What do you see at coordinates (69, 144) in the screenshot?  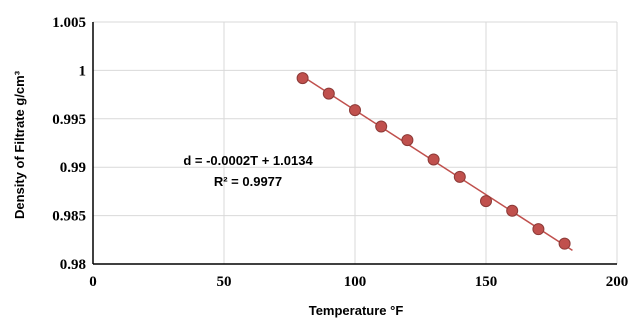 I see `y-tick-labels: 0.98 0.985 0.99 0.995 1 1.005` at bounding box center [69, 144].